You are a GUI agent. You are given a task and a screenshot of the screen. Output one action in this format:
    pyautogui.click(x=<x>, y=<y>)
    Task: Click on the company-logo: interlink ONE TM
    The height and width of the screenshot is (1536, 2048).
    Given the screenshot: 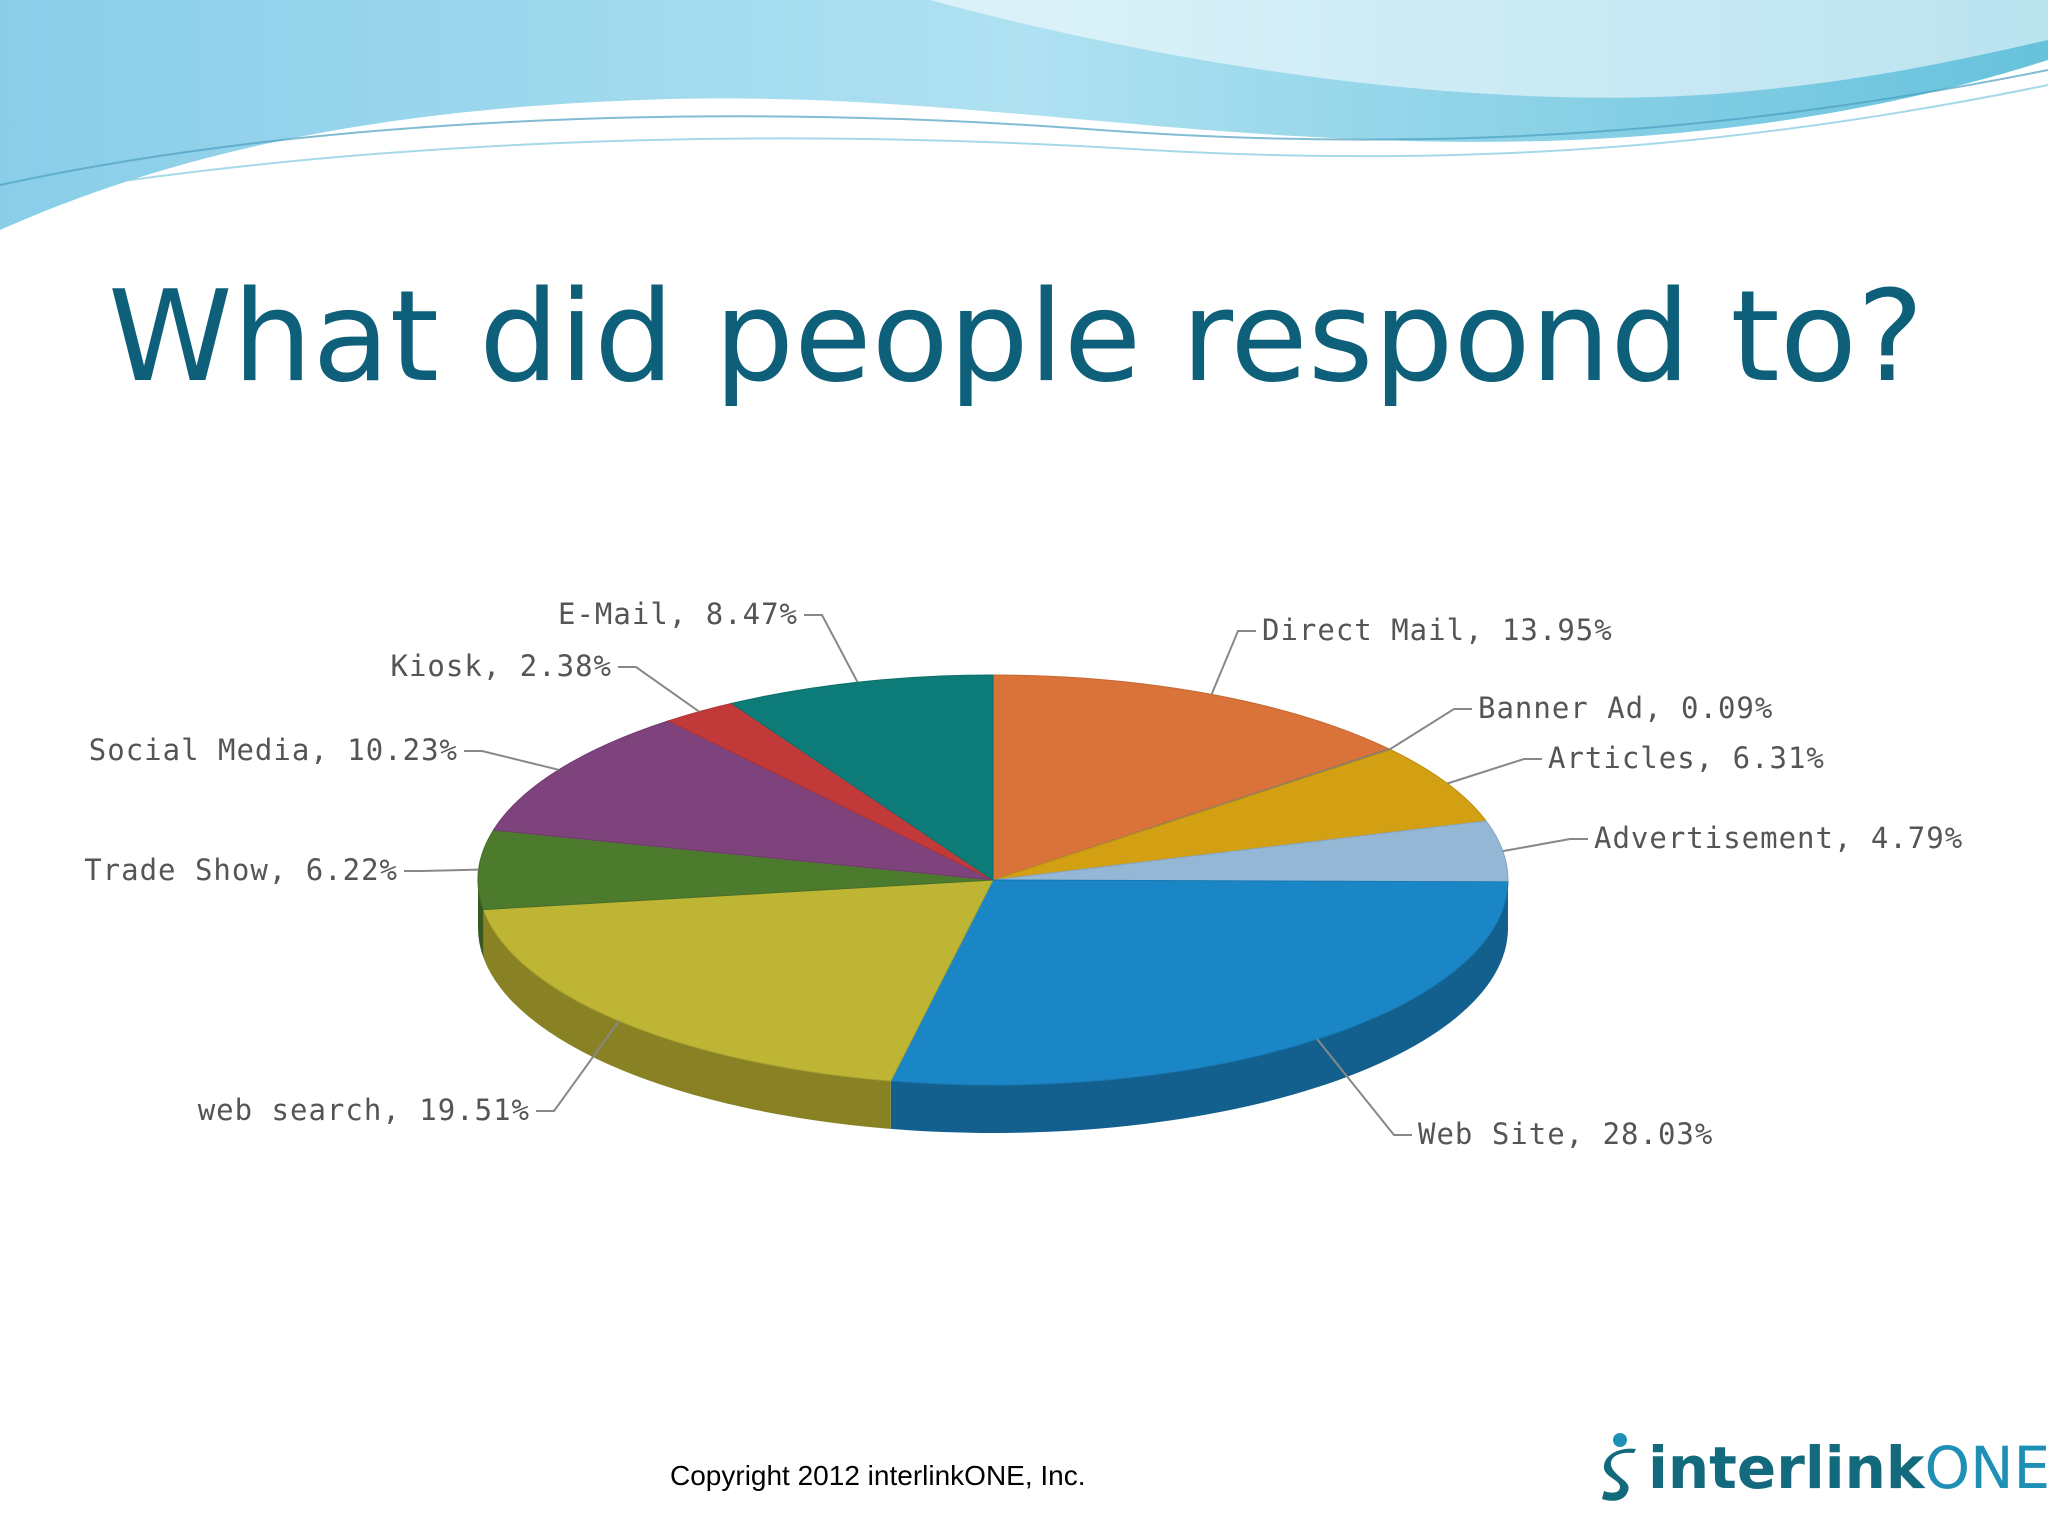 What is the action you would take?
    pyautogui.click(x=1824, y=1468)
    